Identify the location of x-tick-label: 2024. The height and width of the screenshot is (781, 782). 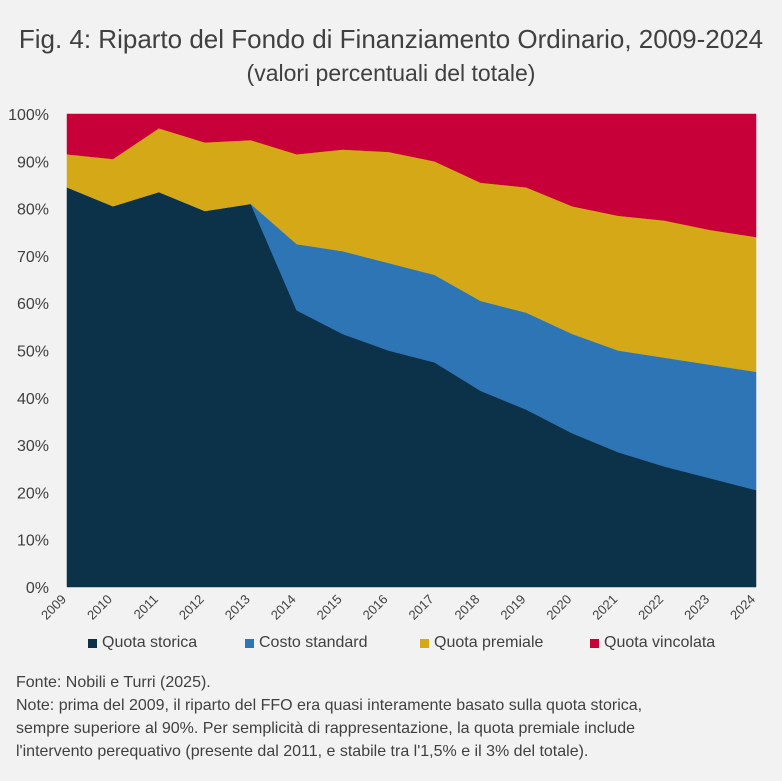
(742, 607).